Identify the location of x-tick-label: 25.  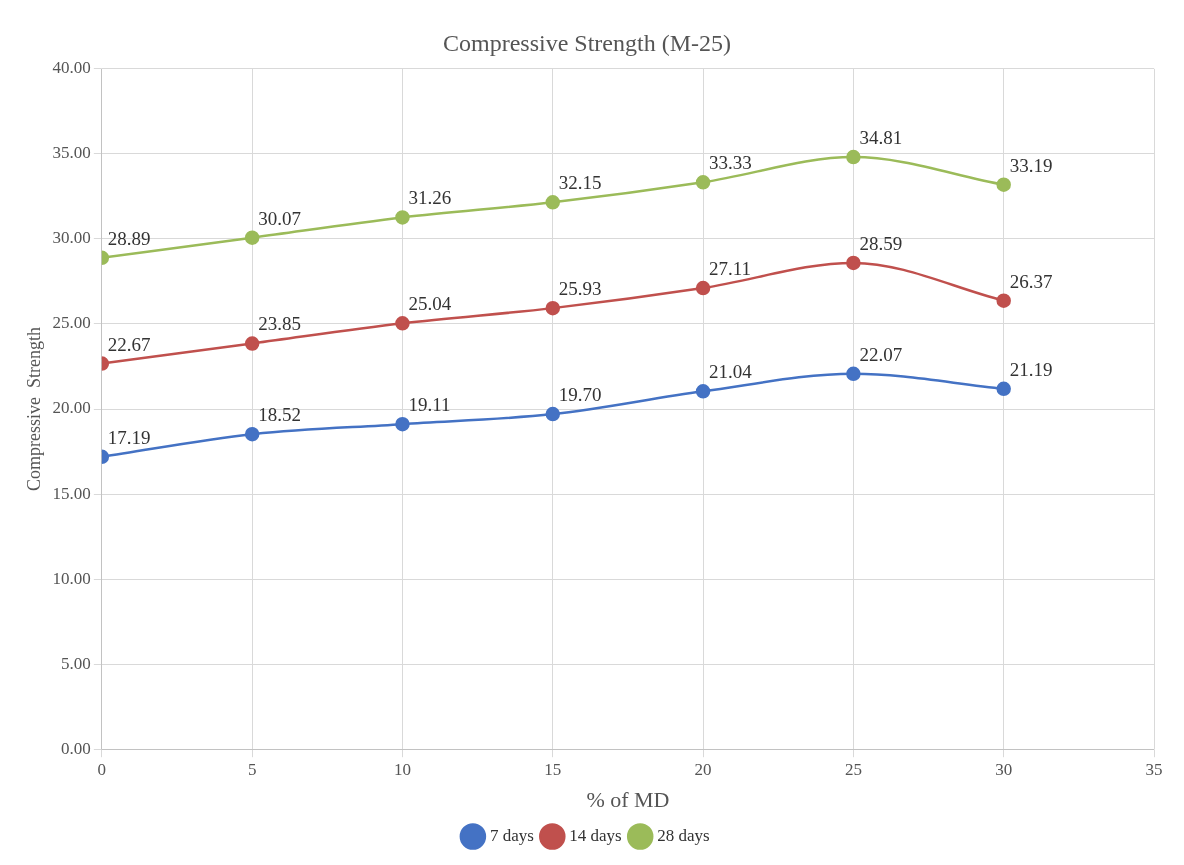
(853, 769).